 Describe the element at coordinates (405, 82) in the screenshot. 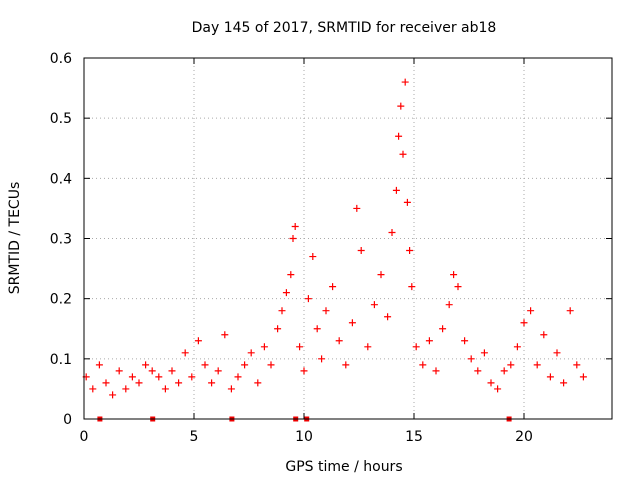

I see `data-point: 14.6, 0.56` at that location.